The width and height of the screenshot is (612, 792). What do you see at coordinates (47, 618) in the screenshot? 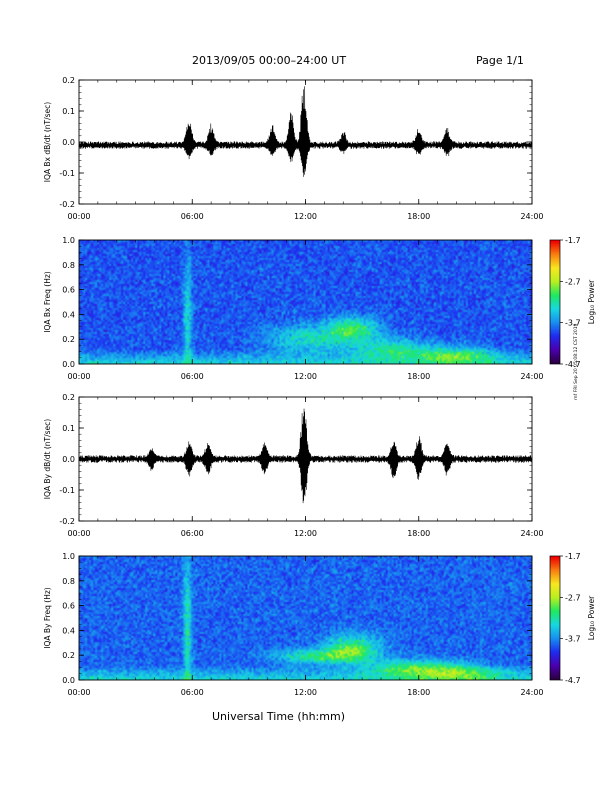
I see `y-axis-label: IQA By Freq (Hz)` at bounding box center [47, 618].